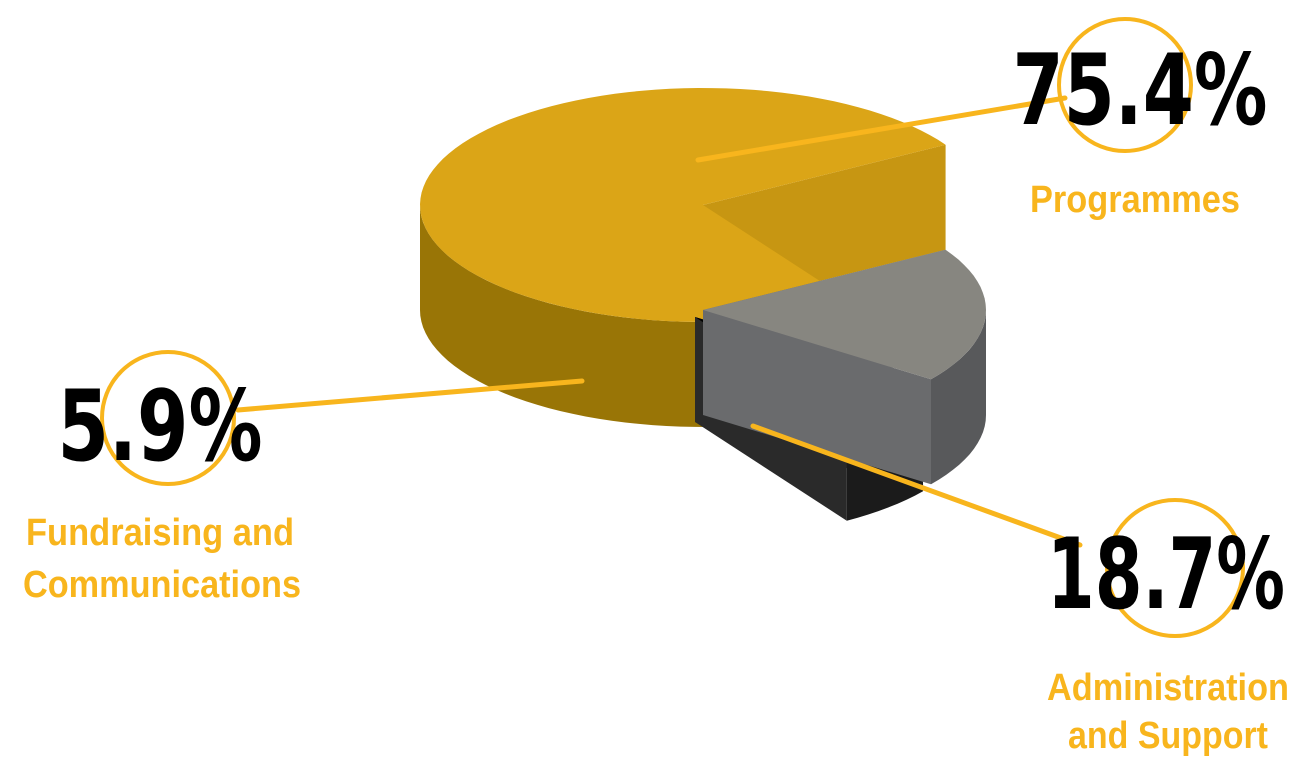 This screenshot has width=1293, height=758. I want to click on leader-line-fundraising, so click(410, 395).